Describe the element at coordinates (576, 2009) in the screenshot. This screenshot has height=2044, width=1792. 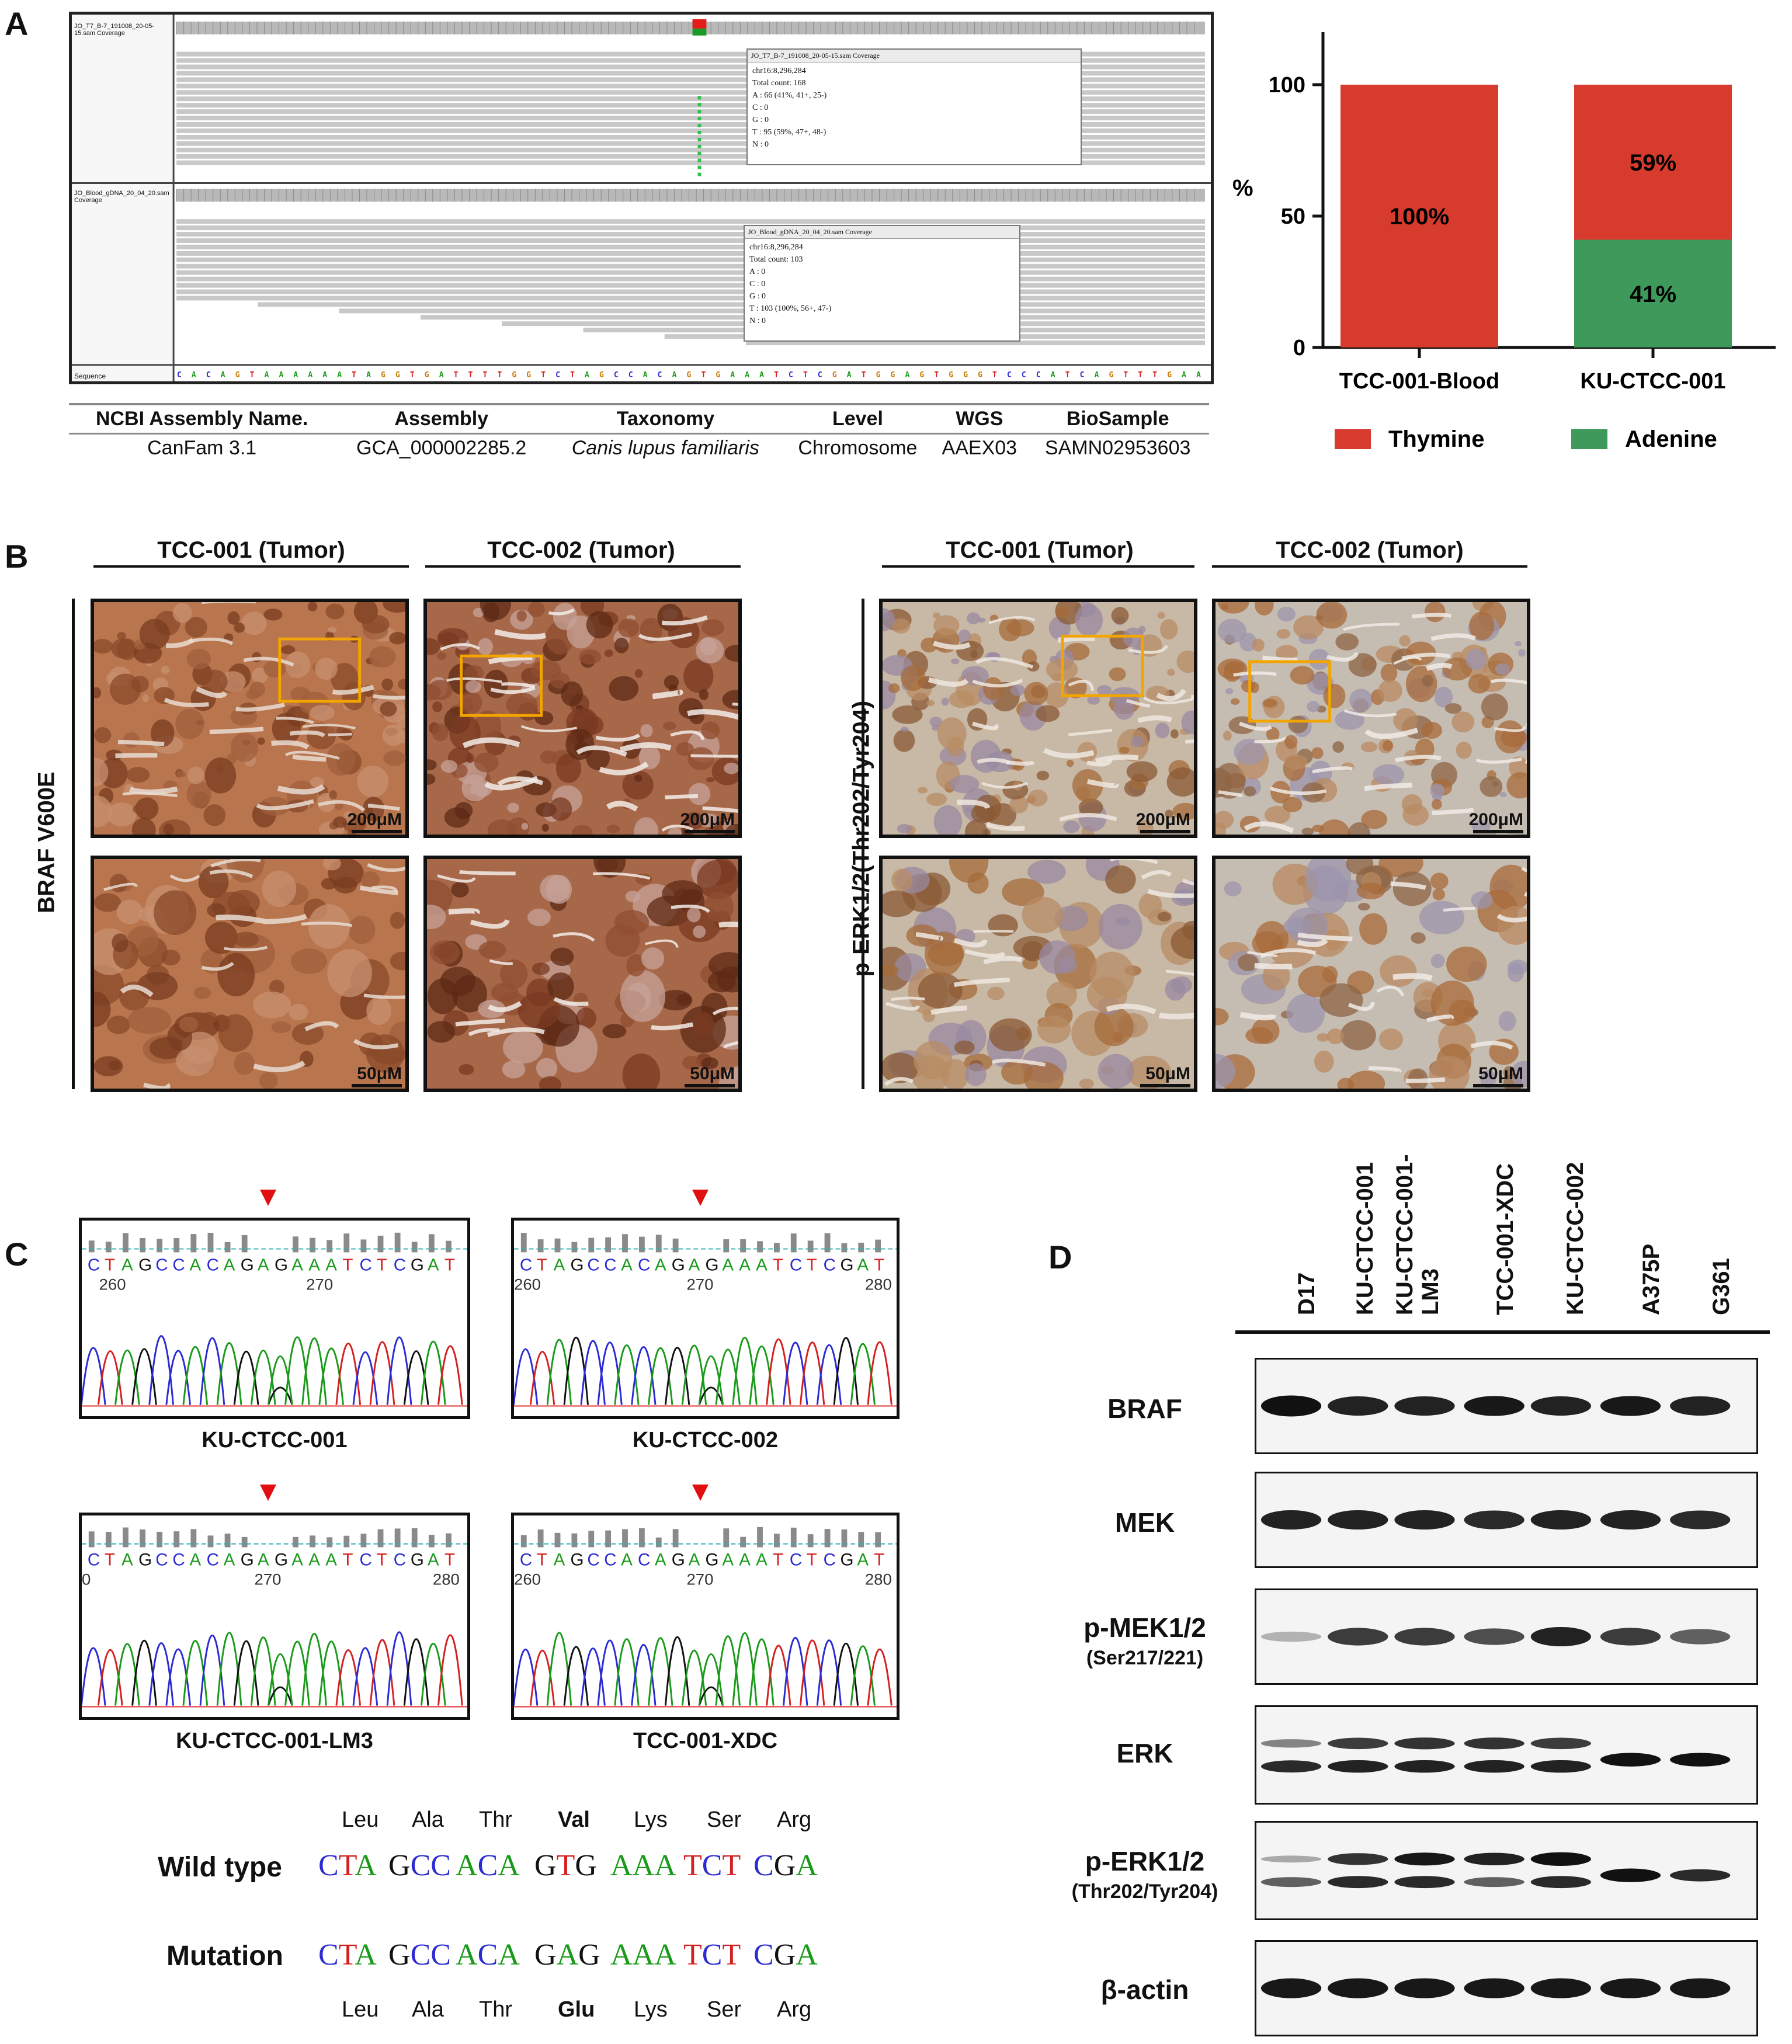
I see `amino-acid: Glu` at that location.